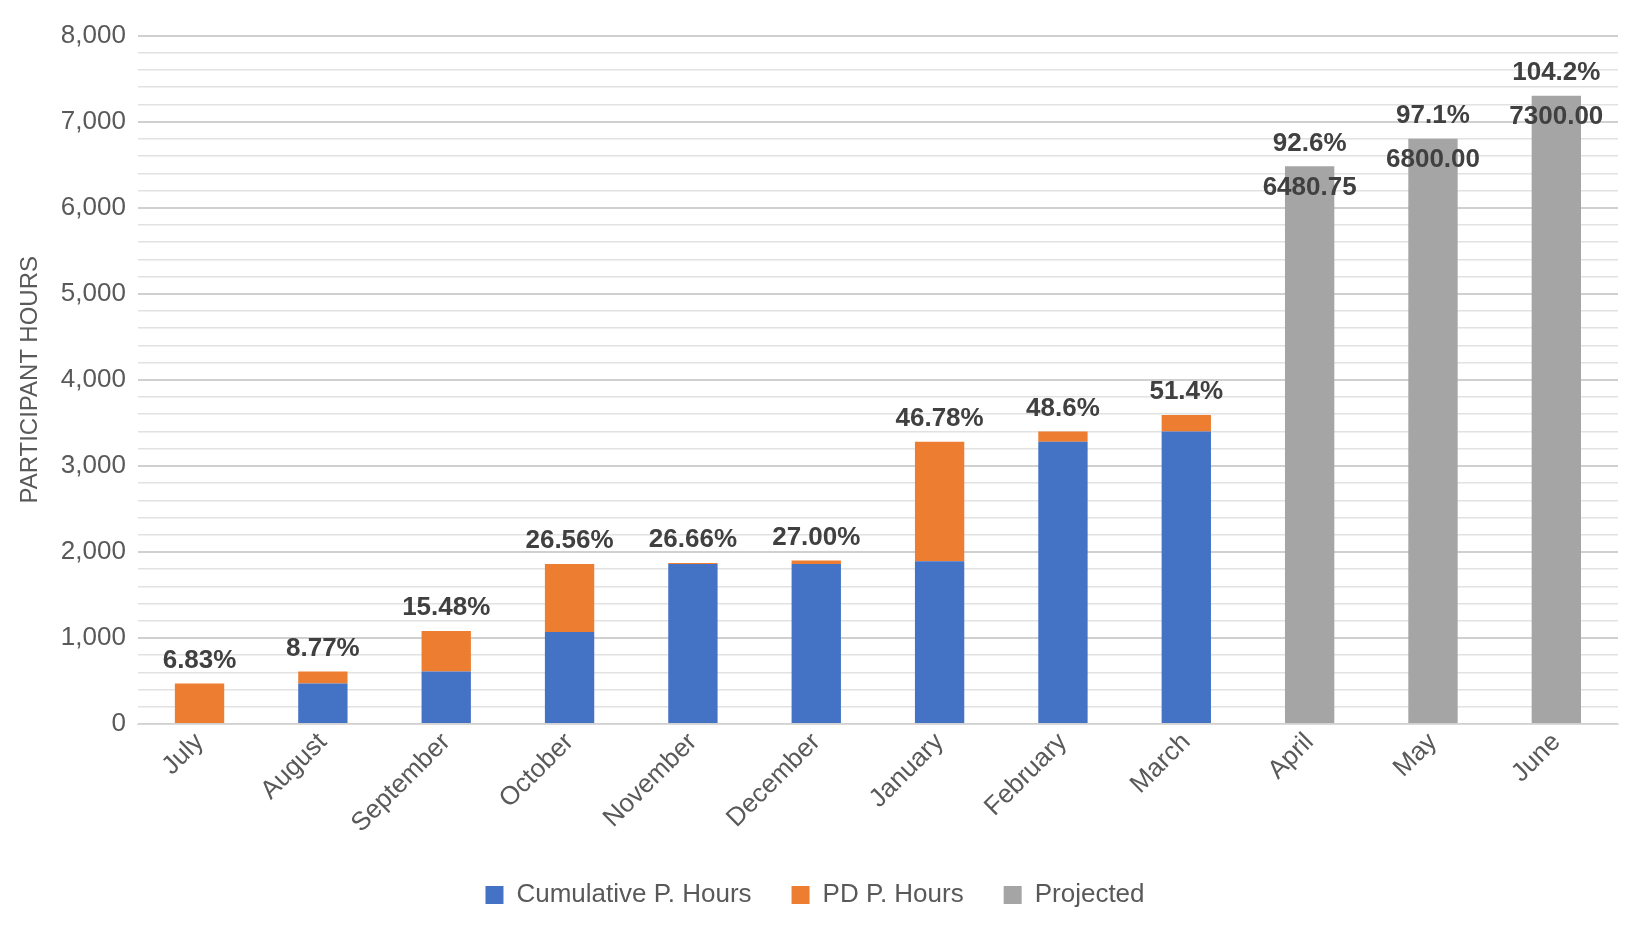  I want to click on annotation: 92.6%, so click(1309, 141).